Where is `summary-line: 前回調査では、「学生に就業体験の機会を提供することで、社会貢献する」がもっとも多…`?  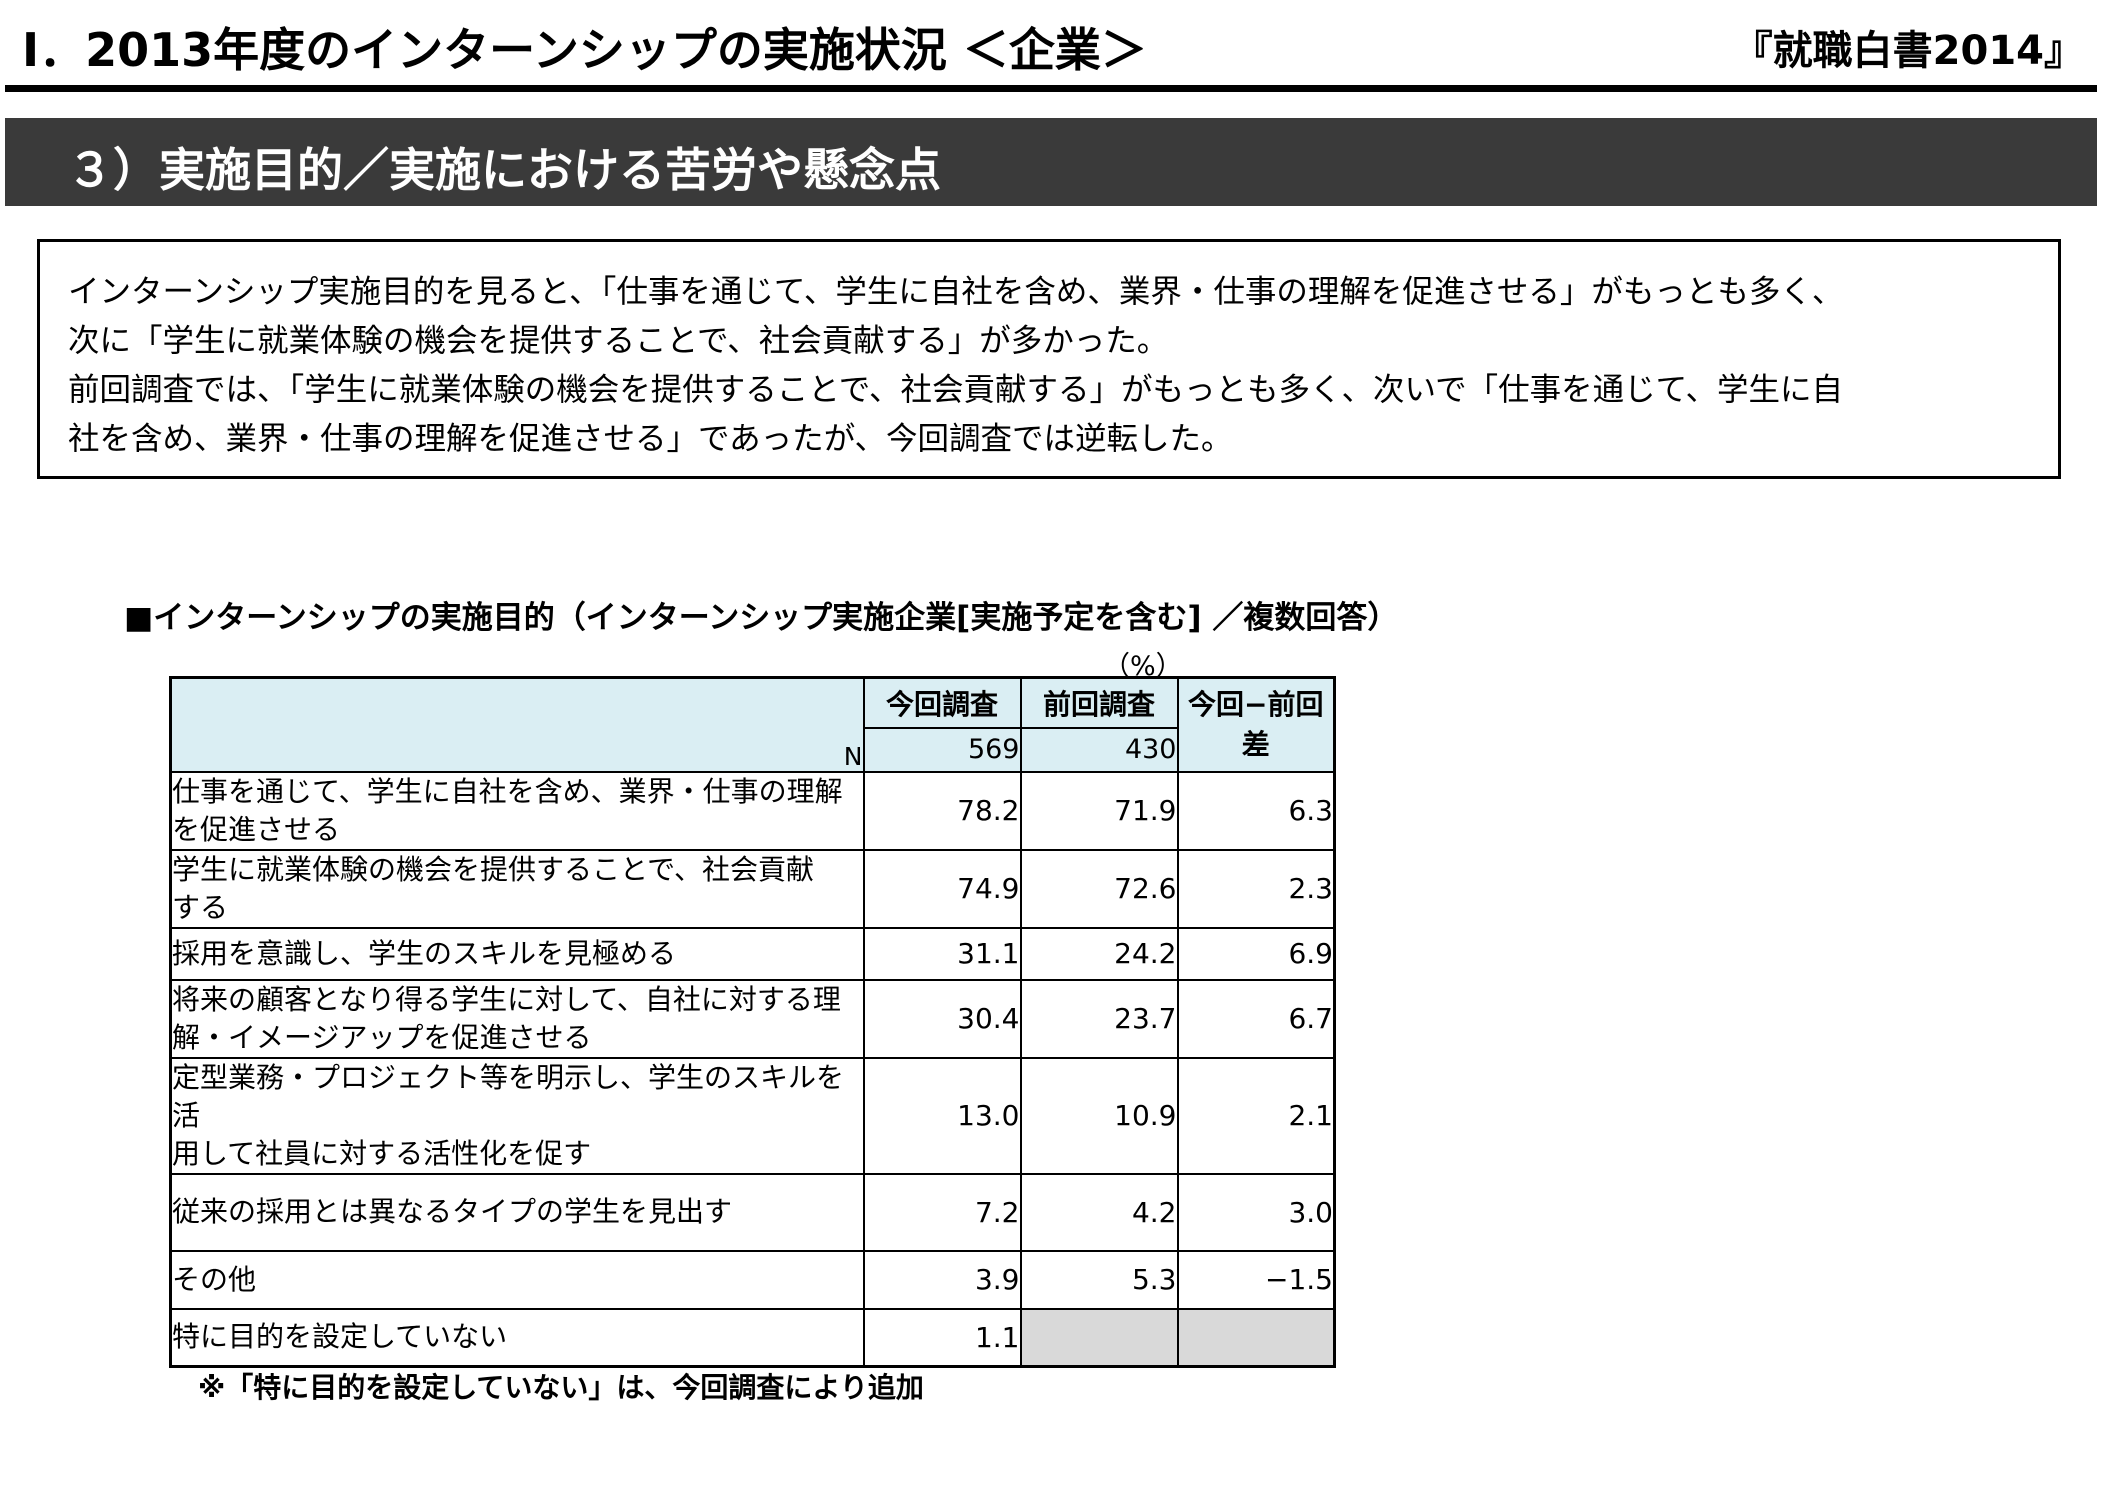 summary-line: 前回調査では、「学生に就業体験の機会を提供することで、社会貢献する」がもっとも多… is located at coordinates (956, 390).